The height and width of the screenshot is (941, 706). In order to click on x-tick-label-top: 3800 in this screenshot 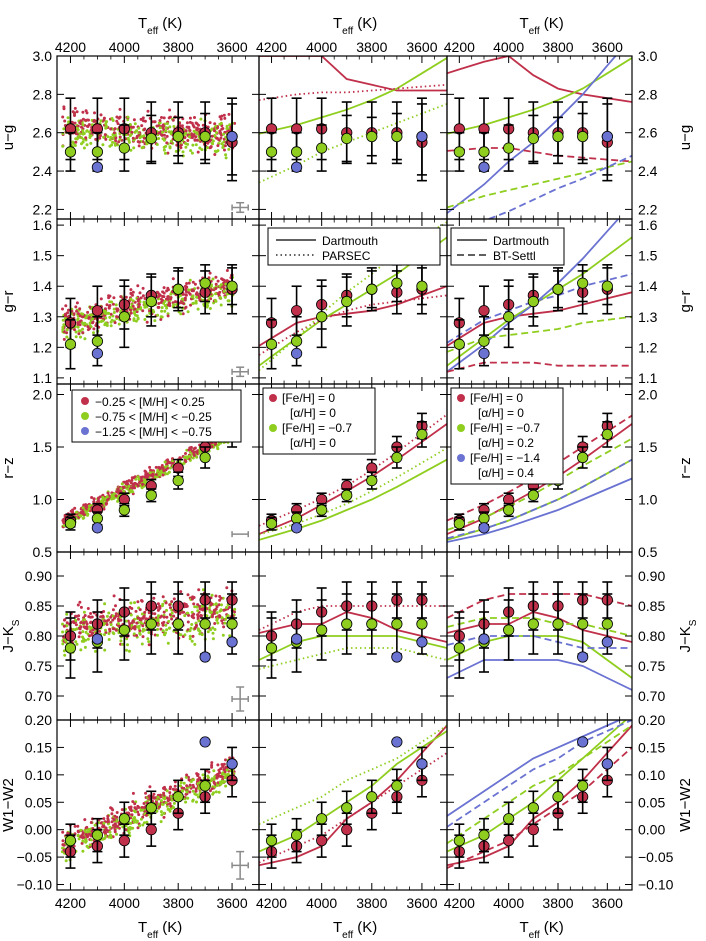, I will do `click(178, 47)`.